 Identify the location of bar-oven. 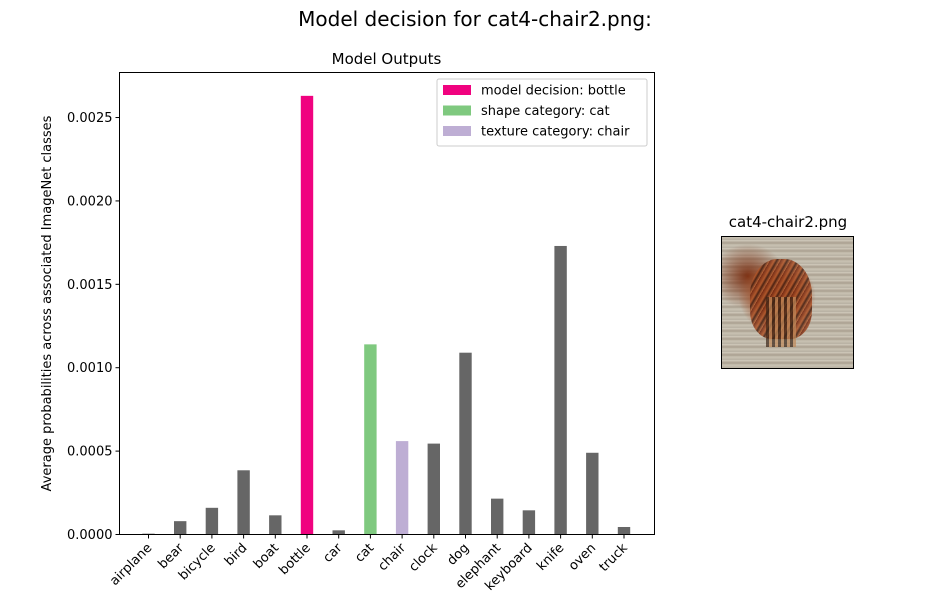
(592, 493).